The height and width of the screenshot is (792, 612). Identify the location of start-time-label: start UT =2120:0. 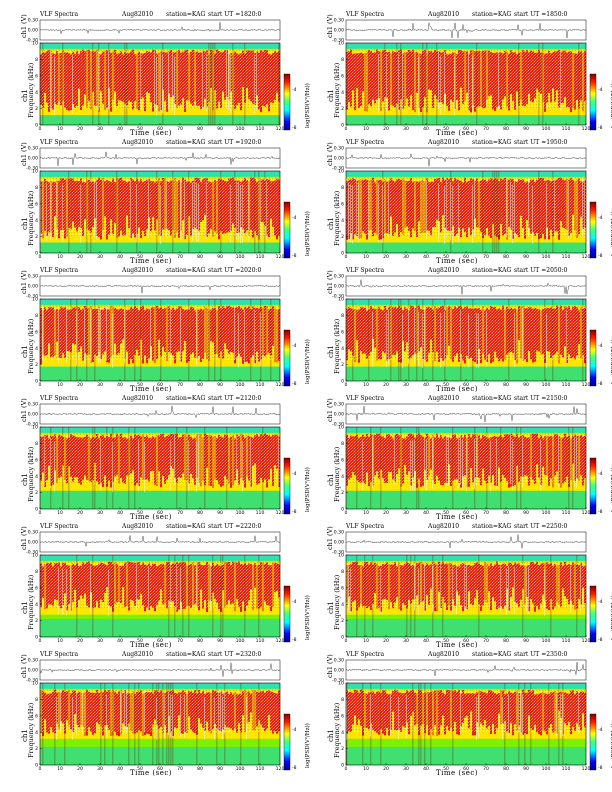
(235, 398).